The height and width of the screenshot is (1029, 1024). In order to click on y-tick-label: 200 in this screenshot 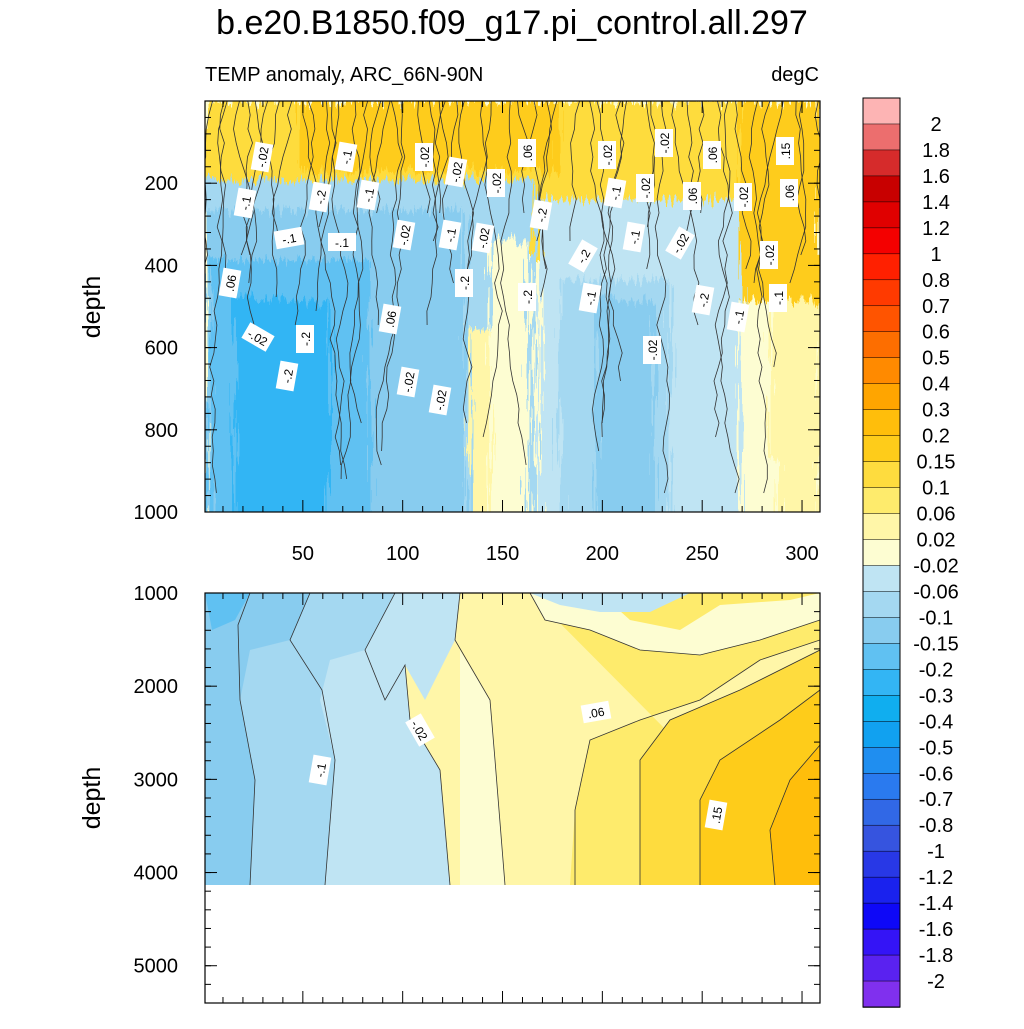, I will do `click(161, 184)`.